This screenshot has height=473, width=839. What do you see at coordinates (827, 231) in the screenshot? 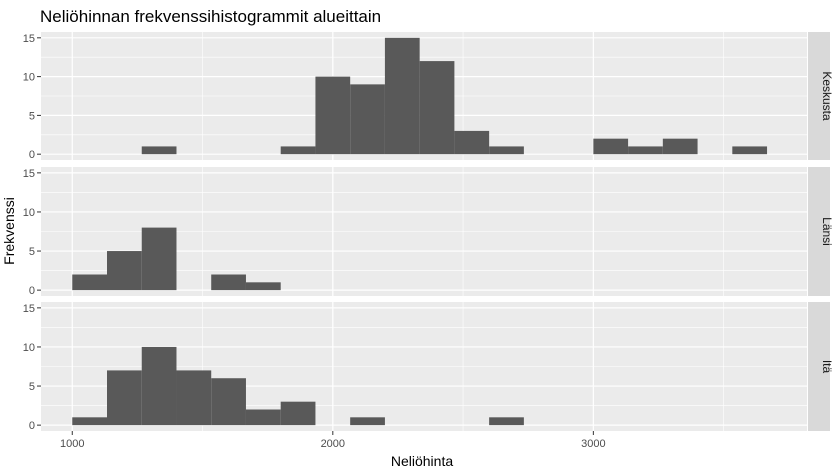
I see `facet-strip-label: Länsi` at bounding box center [827, 231].